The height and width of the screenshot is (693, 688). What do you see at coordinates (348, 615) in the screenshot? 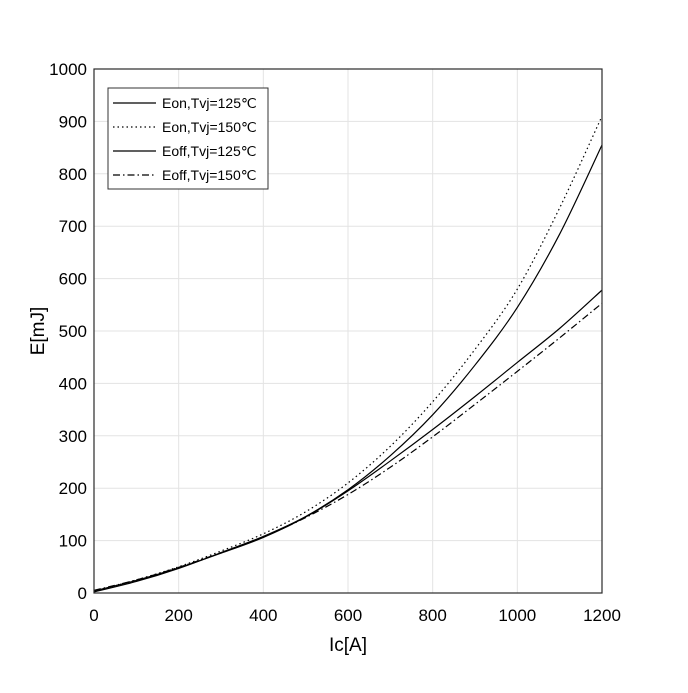
I see `x-tick-label-3: 600` at bounding box center [348, 615].